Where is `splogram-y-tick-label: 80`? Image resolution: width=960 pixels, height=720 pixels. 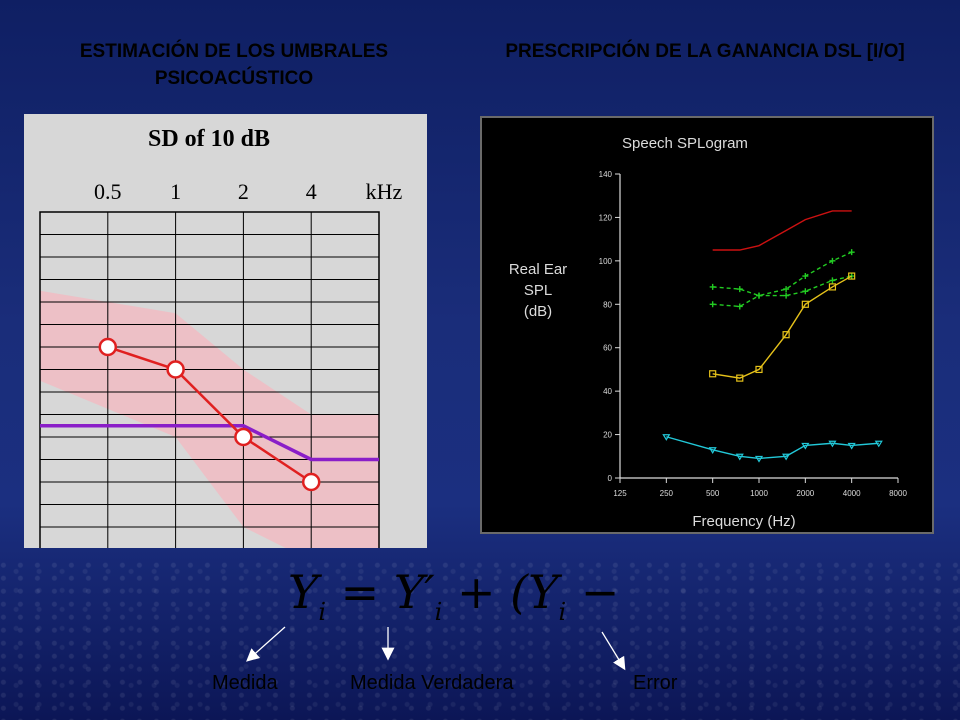
splogram-y-tick-label: 80 is located at coordinates (607, 304).